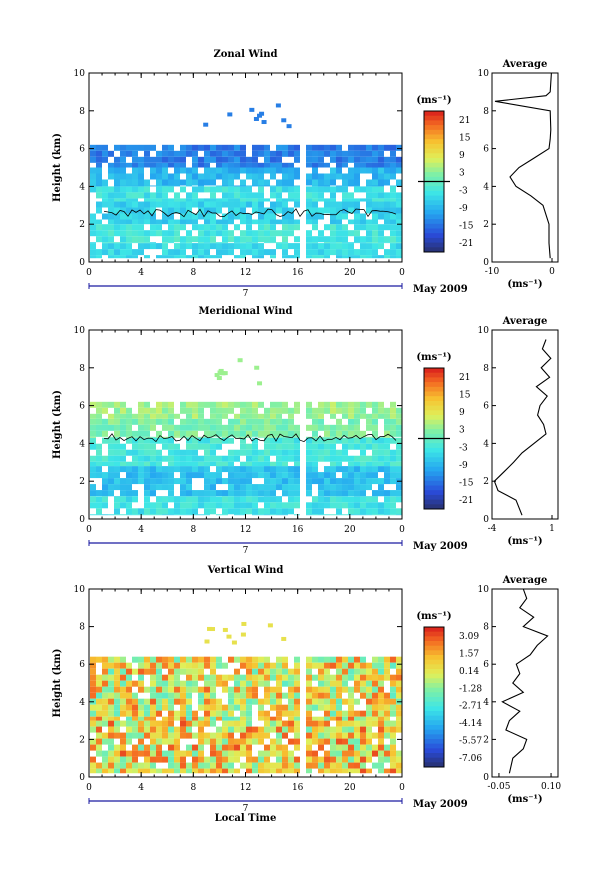  Describe the element at coordinates (462, 156) in the screenshot. I see `colorbar-tick-label: 9` at that location.